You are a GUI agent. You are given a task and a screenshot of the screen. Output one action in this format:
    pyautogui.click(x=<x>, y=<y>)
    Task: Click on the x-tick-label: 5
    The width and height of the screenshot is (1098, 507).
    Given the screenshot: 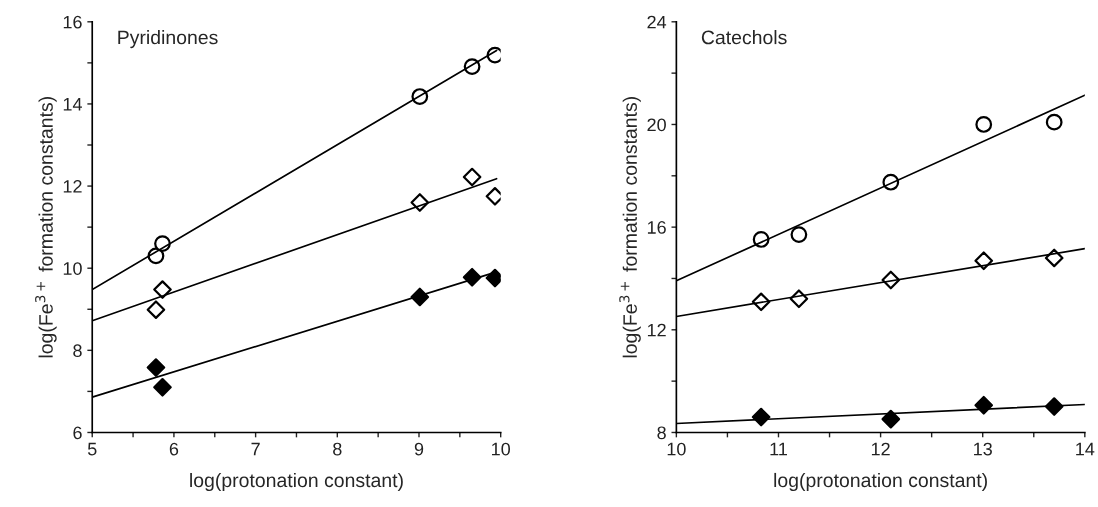 What is the action you would take?
    pyautogui.click(x=92, y=449)
    